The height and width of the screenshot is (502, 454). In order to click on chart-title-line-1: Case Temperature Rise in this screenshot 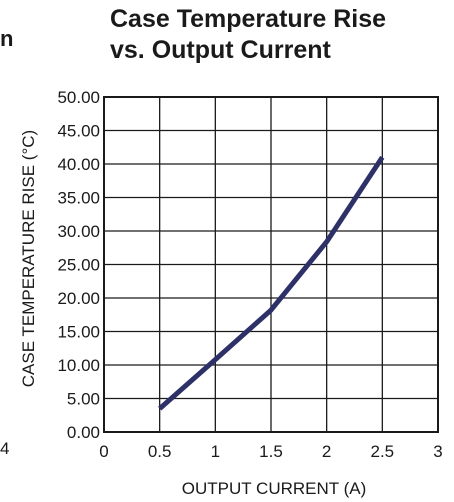, I will do `click(248, 19)`.